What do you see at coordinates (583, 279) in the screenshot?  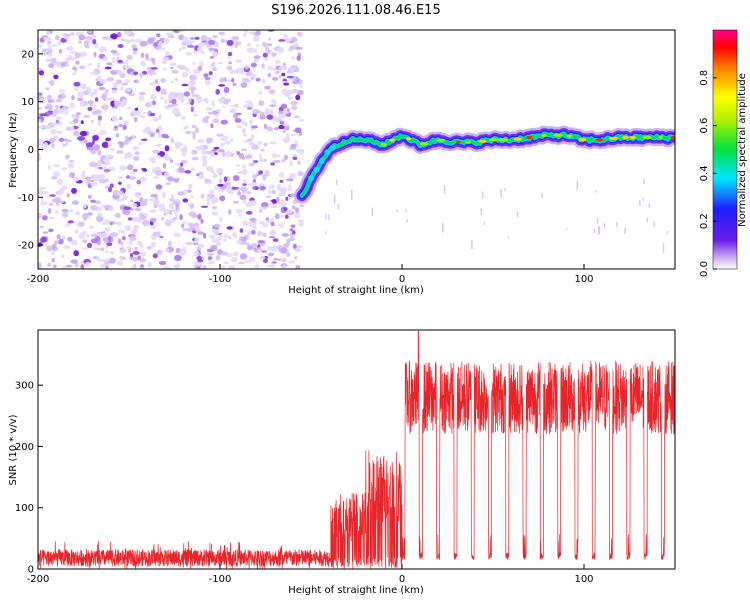 I see `spectrogram-xtick-label: 100` at bounding box center [583, 279].